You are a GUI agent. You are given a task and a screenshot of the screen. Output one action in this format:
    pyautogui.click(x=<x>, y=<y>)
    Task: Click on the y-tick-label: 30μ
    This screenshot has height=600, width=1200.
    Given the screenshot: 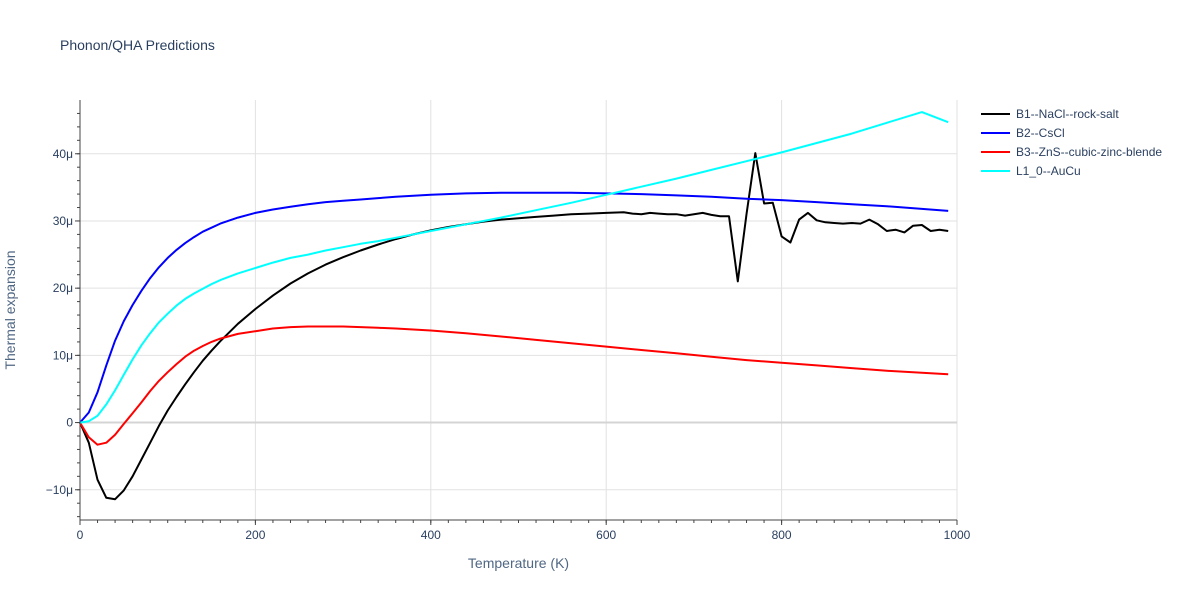 What is the action you would take?
    pyautogui.click(x=63, y=221)
    